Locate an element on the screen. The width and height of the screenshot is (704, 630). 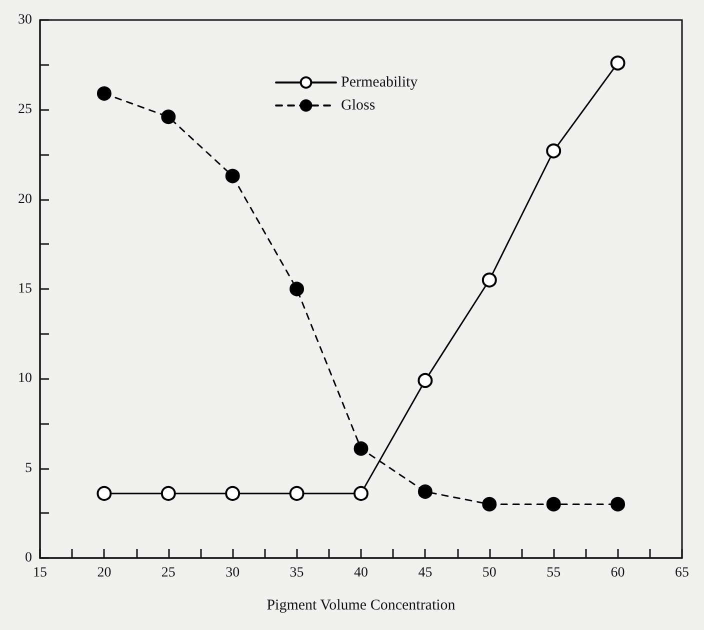
legend-label: Gloss is located at coordinates (358, 106).